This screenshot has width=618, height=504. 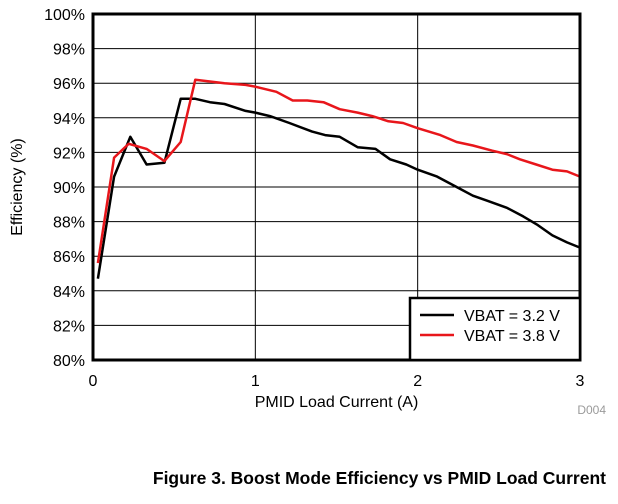 I want to click on figure-code: D004, so click(x=591, y=410).